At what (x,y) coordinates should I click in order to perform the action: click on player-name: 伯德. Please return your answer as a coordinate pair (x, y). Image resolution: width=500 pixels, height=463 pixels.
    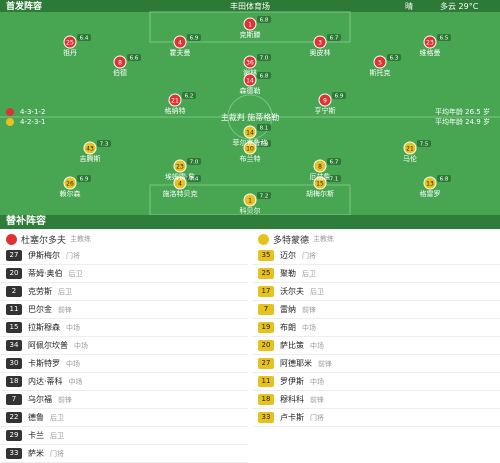
    Looking at the image, I should click on (120, 72).